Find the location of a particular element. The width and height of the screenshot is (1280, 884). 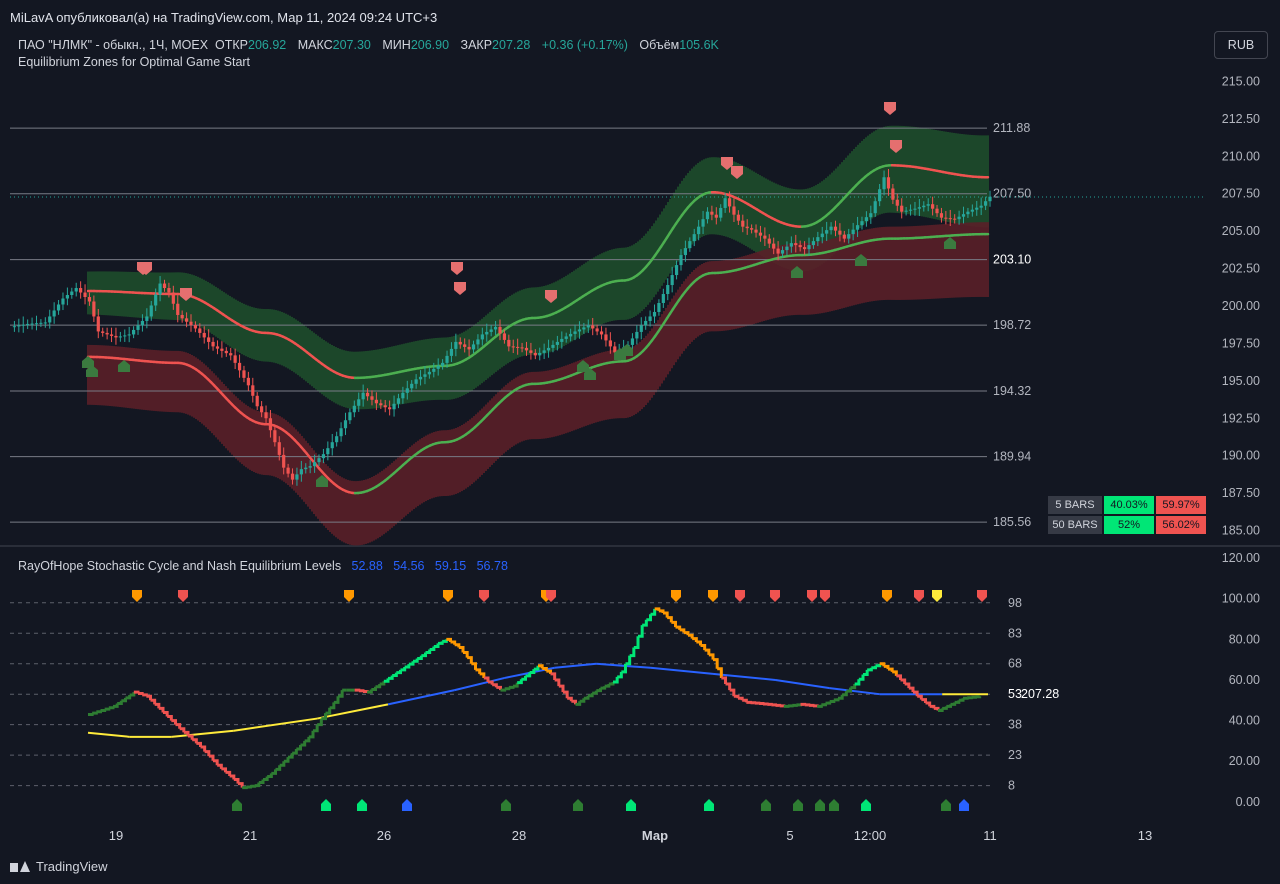

y-tick-label: 0.00 is located at coordinates (1248, 802).